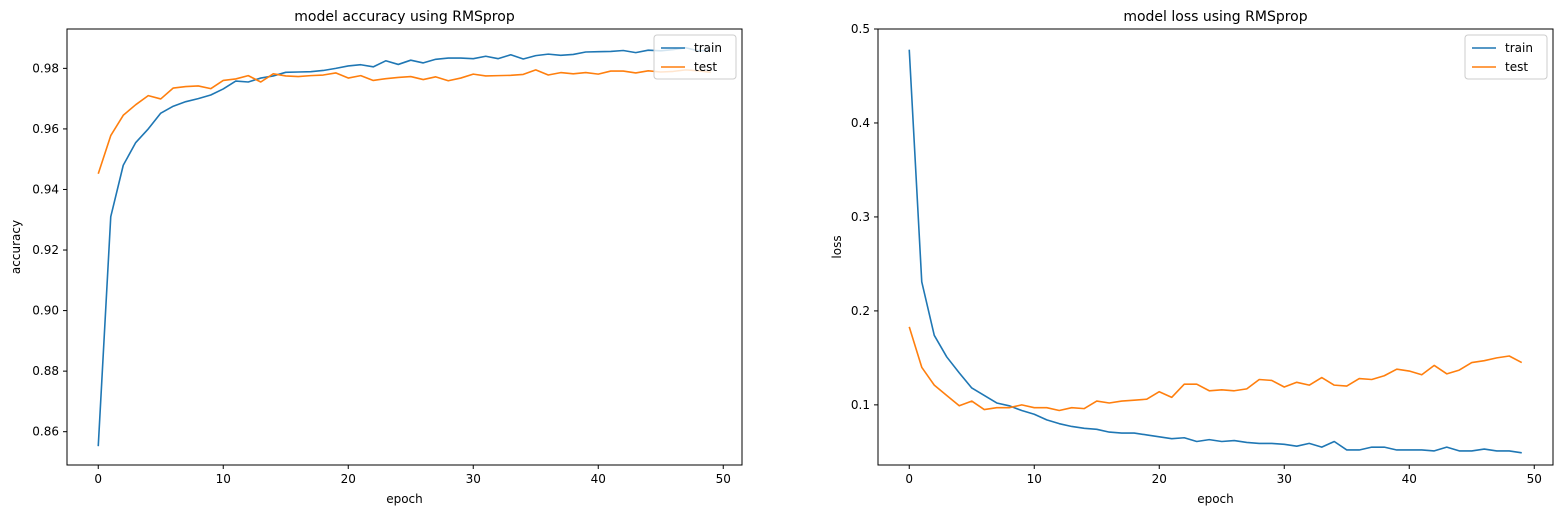 The image size is (1564, 515). I want to click on y-tick-label: 0.4, so click(860, 123).